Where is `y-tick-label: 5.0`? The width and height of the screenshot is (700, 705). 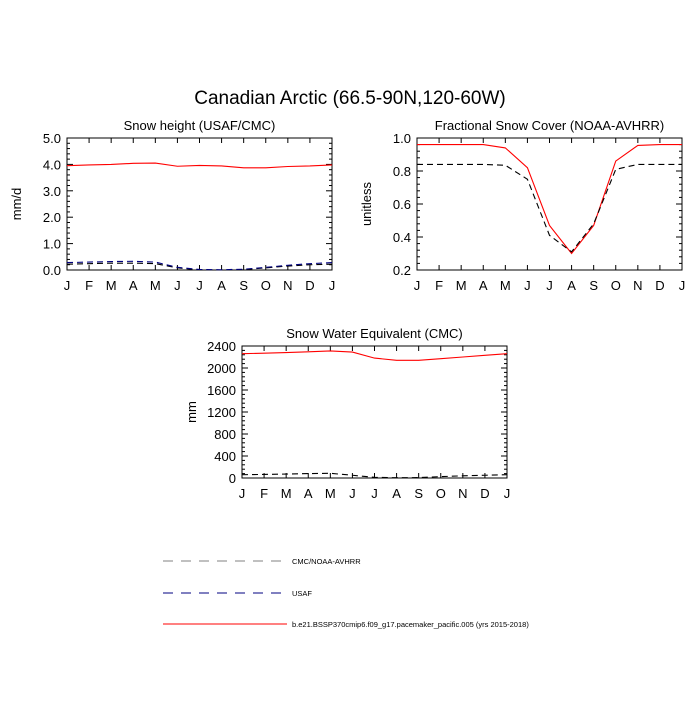
y-tick-label: 5.0 is located at coordinates (52, 138).